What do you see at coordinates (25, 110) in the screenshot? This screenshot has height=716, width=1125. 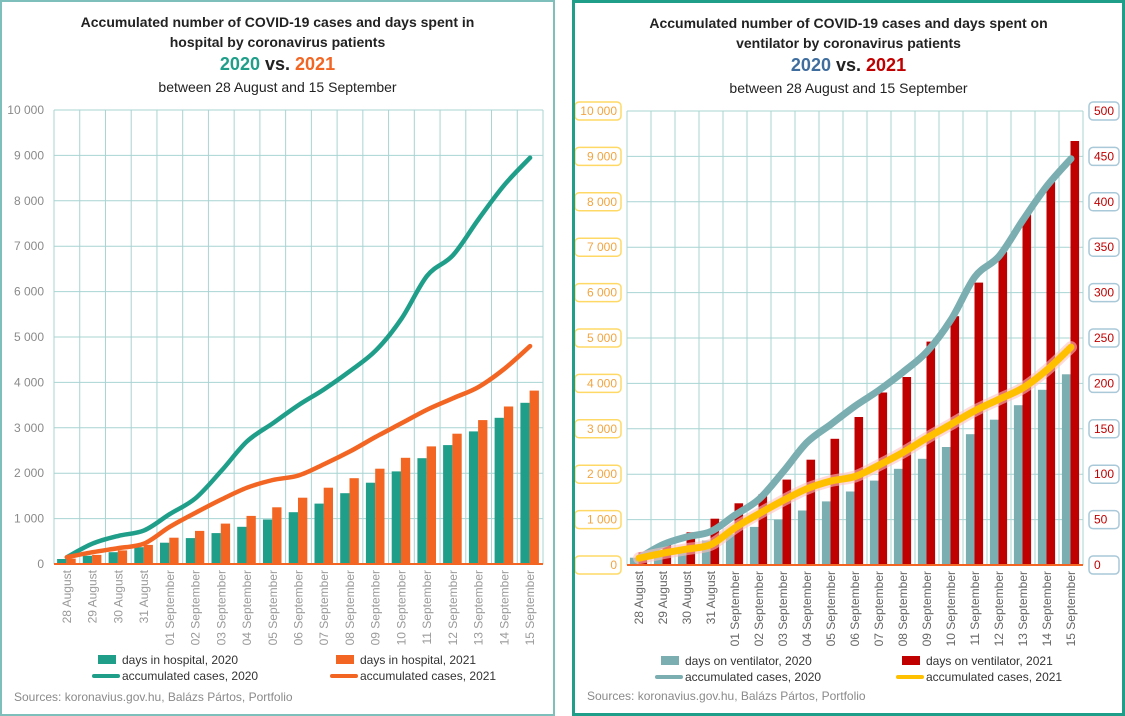 I see `y-tick-label: 10 000` at bounding box center [25, 110].